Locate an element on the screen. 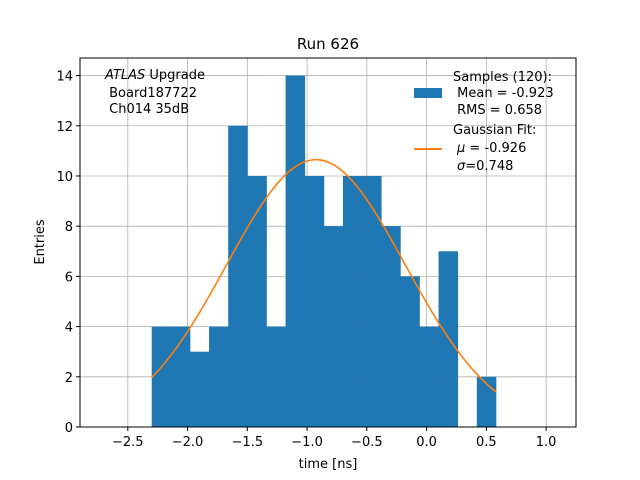 This screenshot has height=480, width=640. mu-symbol: μ is located at coordinates (460, 148).